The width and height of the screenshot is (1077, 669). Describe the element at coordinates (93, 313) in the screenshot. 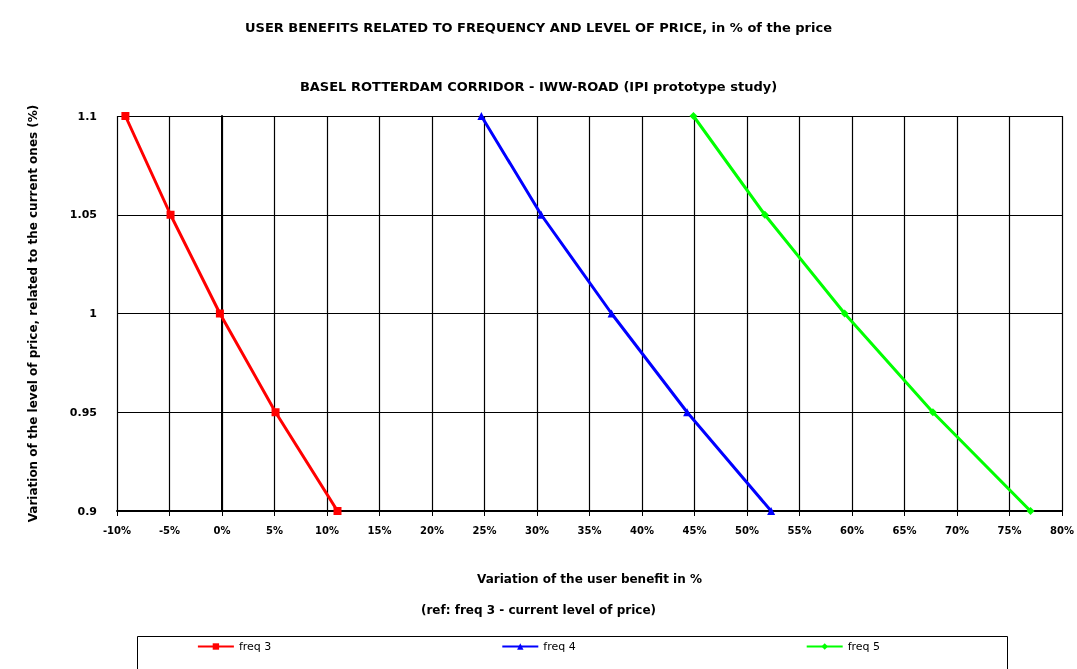

I see `y-tick-label: 1` at that location.